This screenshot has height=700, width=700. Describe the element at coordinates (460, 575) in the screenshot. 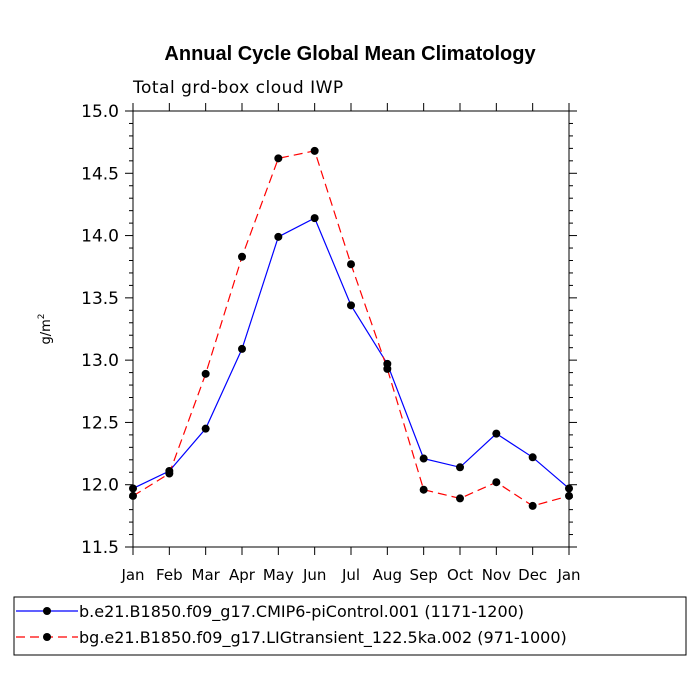

I see `x-tick-label: Oct` at that location.